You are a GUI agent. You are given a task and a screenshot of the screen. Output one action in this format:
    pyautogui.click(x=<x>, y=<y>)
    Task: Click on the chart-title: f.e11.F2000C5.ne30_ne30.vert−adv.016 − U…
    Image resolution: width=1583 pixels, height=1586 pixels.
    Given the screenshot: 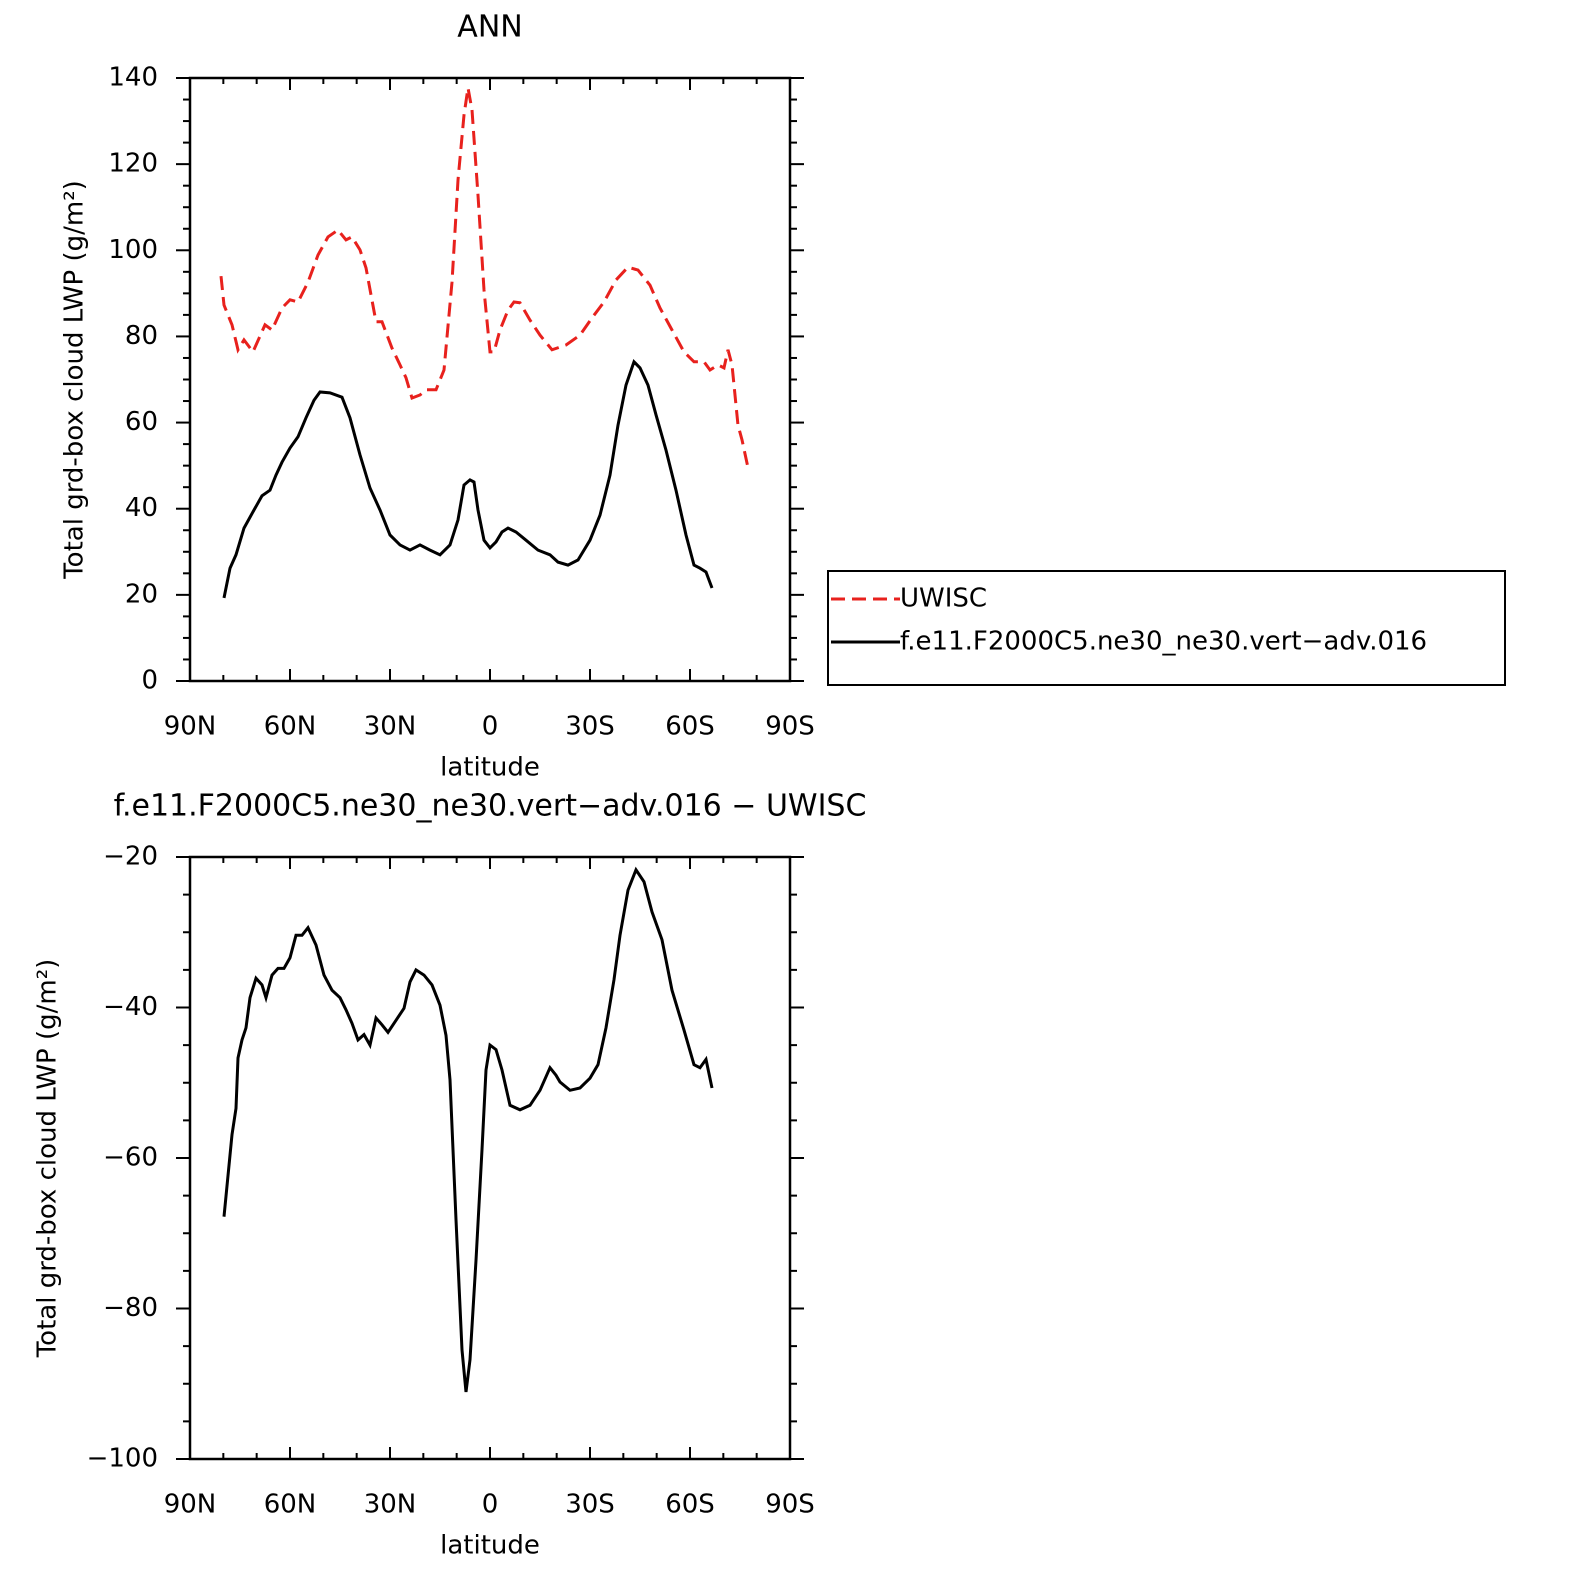 What is the action you would take?
    pyautogui.click(x=490, y=806)
    